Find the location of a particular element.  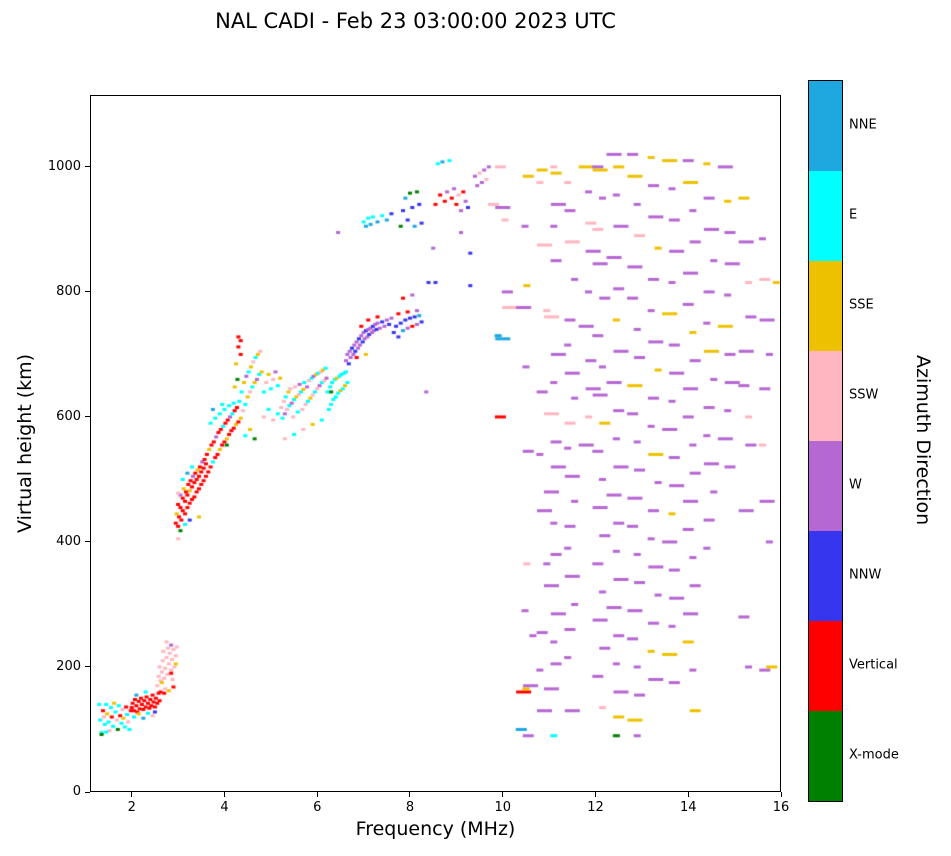

colorbar-label-nne: NNE is located at coordinates (863, 125).